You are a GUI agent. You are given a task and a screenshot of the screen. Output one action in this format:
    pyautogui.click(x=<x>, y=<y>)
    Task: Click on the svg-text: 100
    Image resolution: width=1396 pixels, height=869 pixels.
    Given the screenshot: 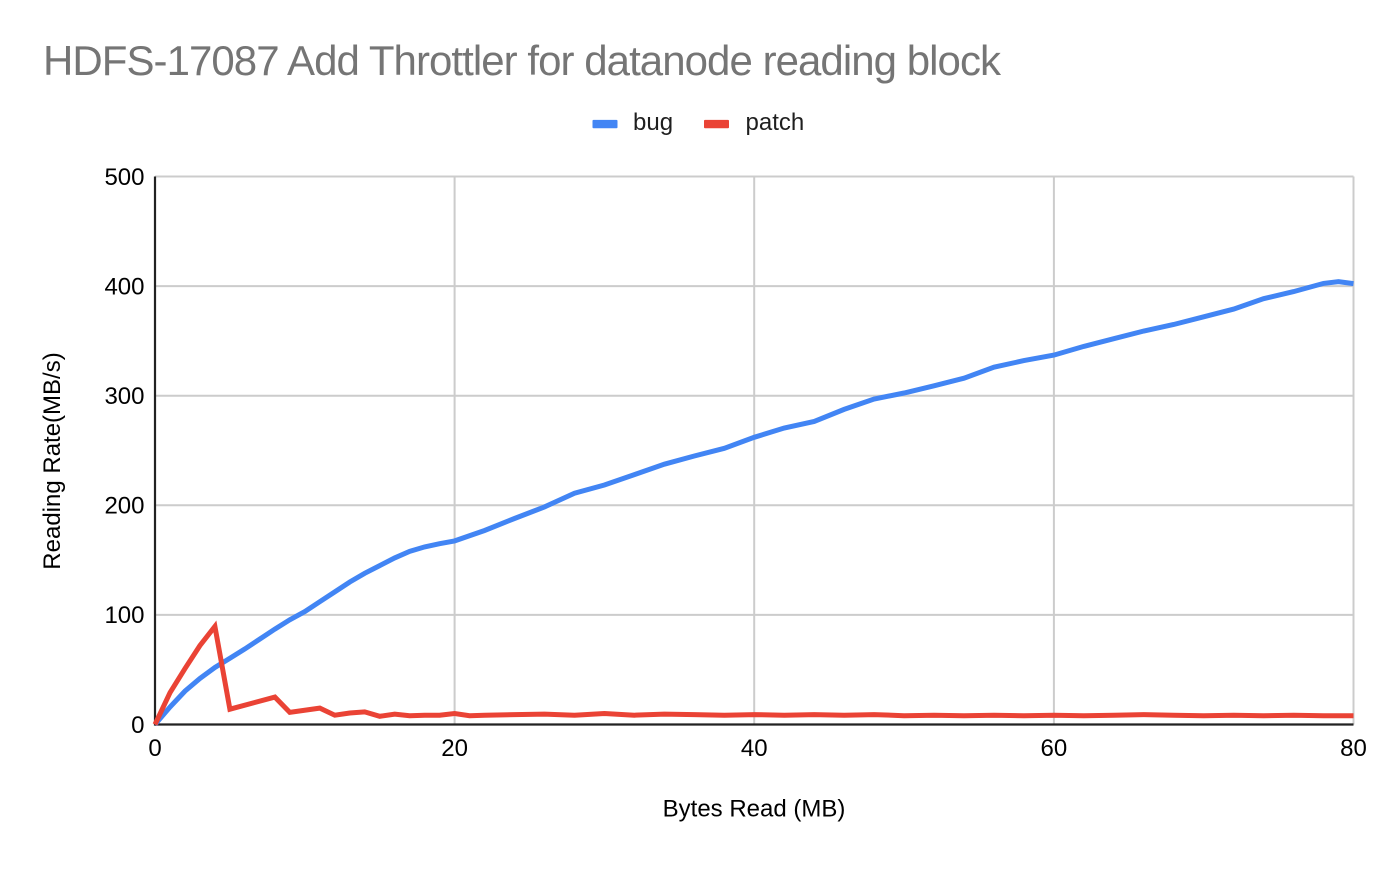 What is the action you would take?
    pyautogui.click(x=124, y=615)
    